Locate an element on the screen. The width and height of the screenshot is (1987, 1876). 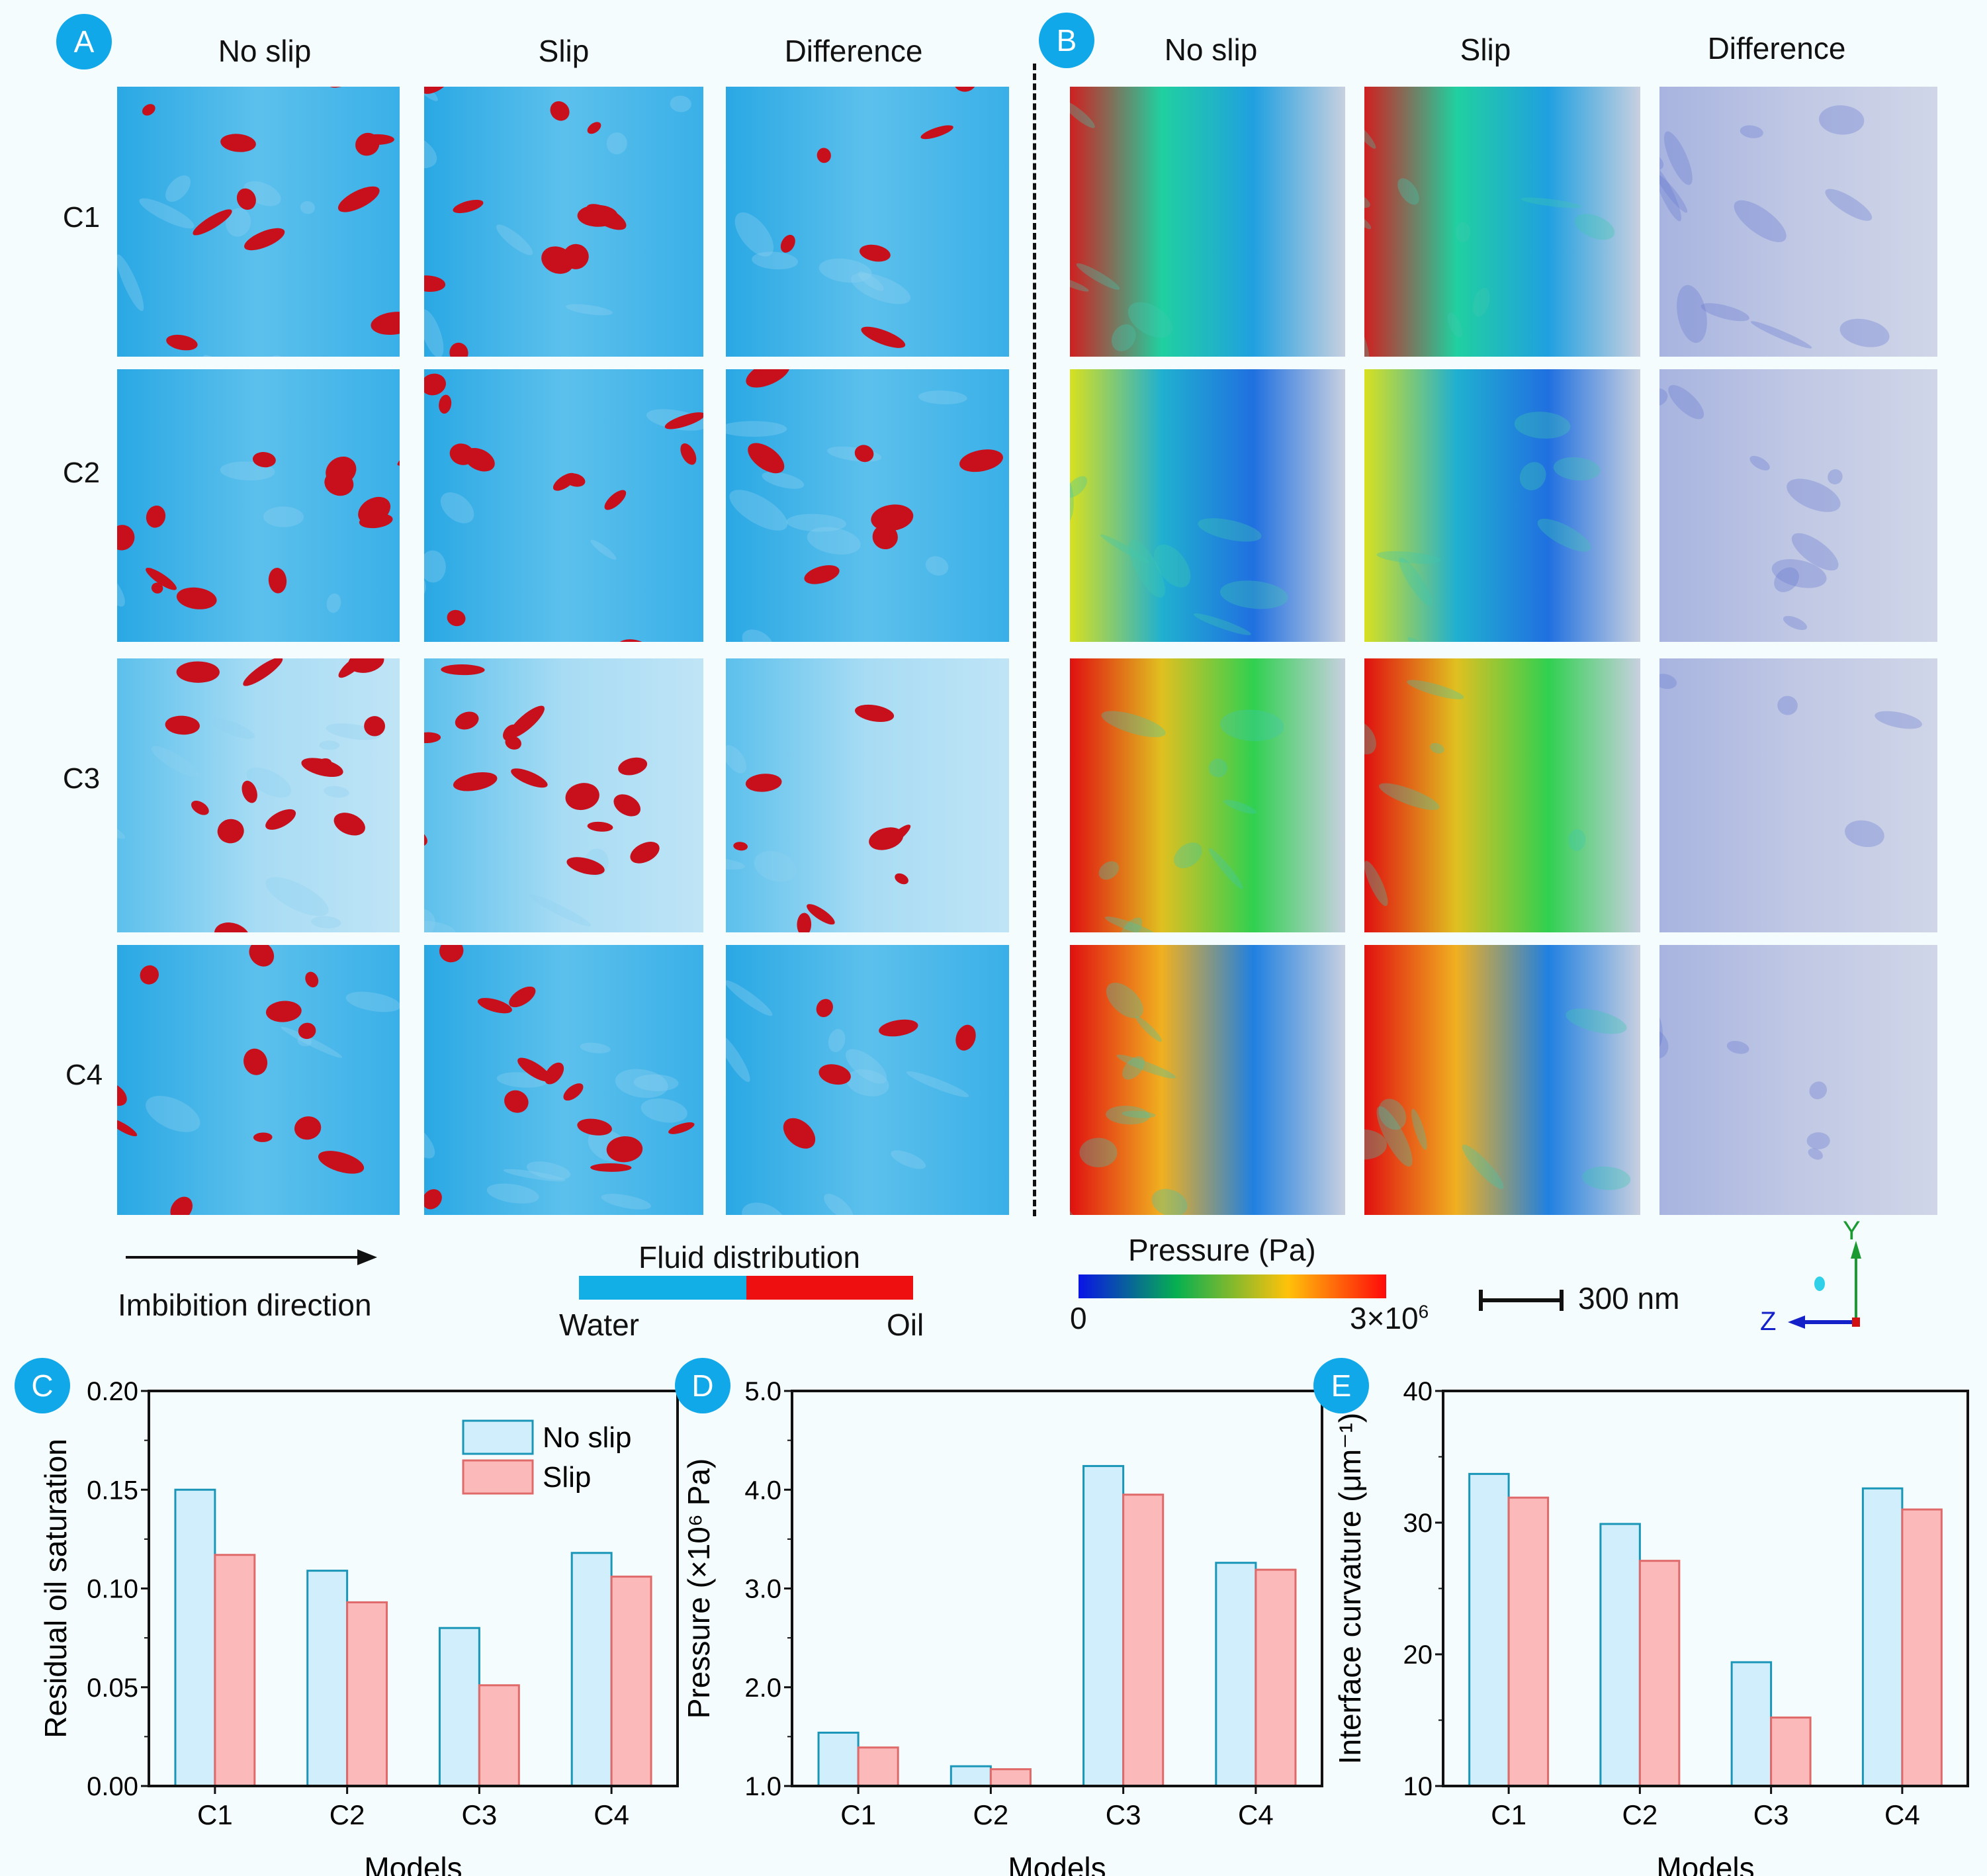
y-tick-label: 20 is located at coordinates (1418, 1655).